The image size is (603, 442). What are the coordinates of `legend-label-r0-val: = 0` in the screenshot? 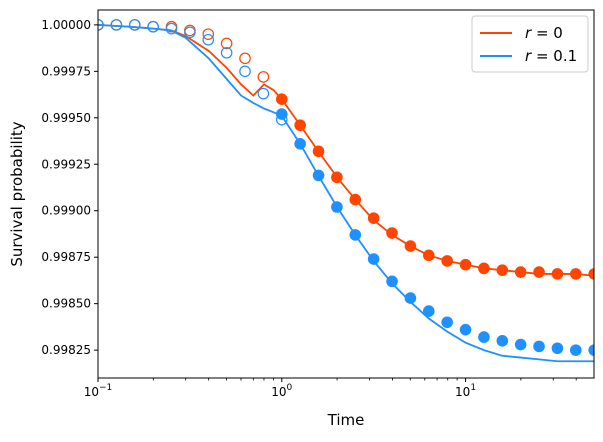 It's located at (547, 33).